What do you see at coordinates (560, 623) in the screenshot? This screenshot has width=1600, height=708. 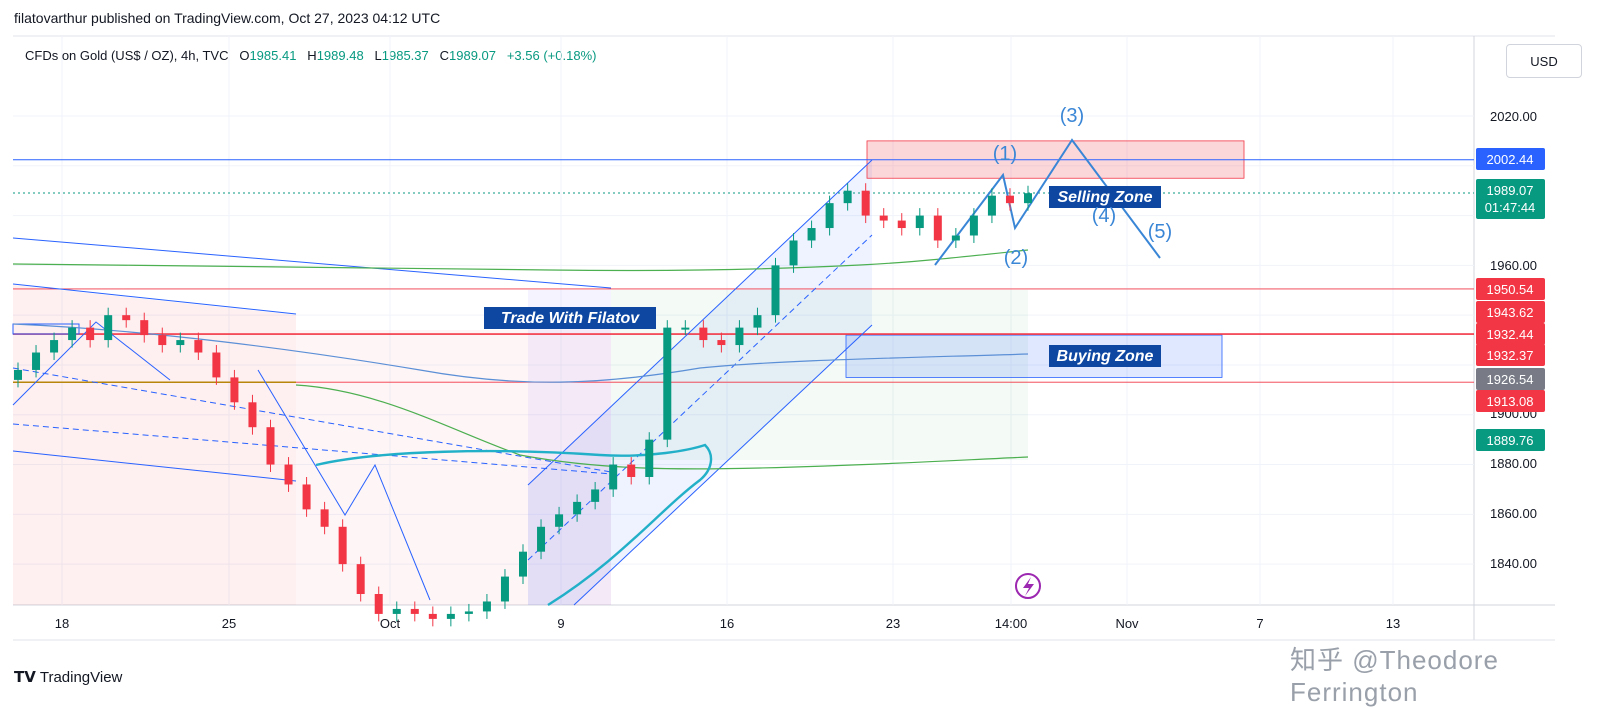 I see `x-tick-label: 9` at bounding box center [560, 623].